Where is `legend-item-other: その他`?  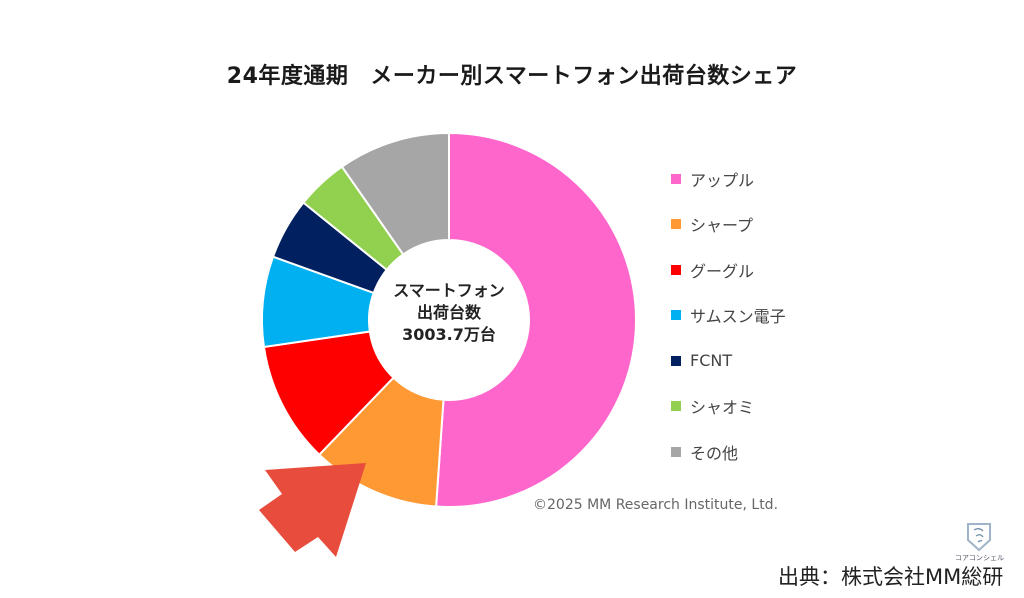
legend-item-other: その他 is located at coordinates (728, 452).